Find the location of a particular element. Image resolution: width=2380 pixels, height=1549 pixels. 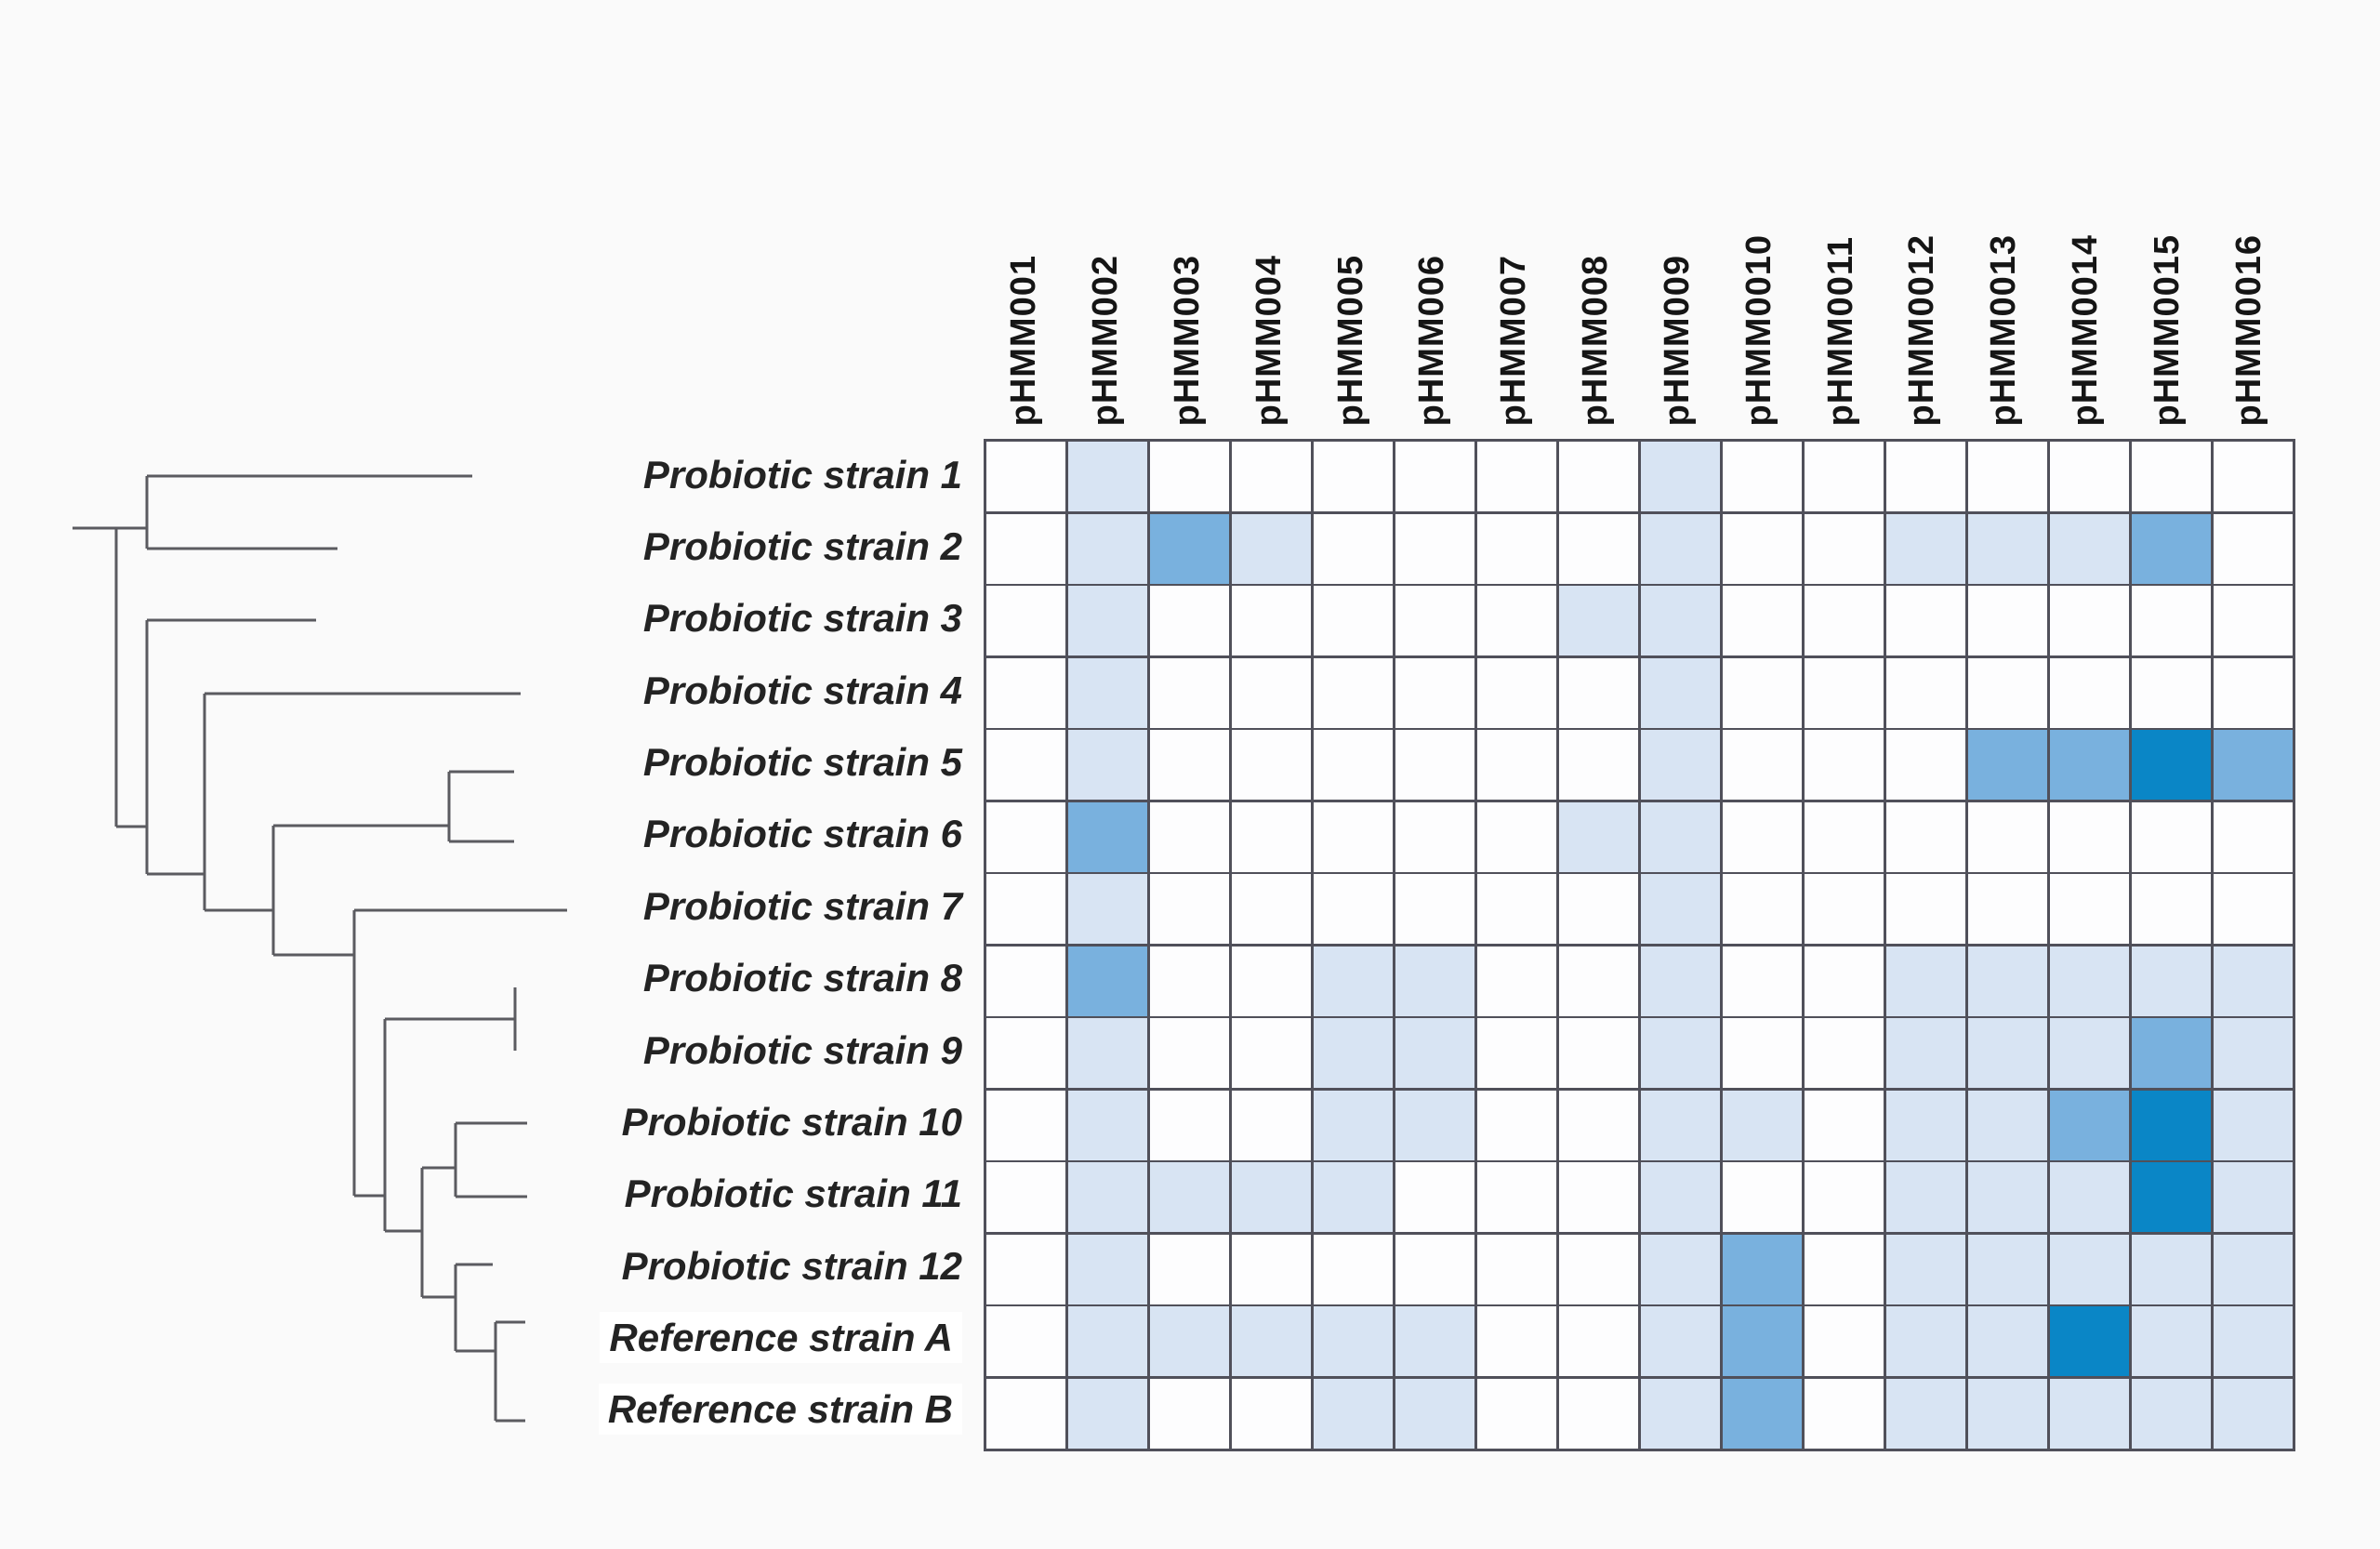

cell-Probiotic strain 9-pHMM0010 is located at coordinates (1762, 1053).